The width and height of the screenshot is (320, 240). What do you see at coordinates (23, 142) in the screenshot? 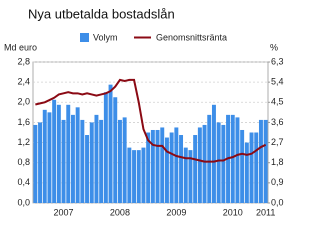
I see `y-tick-label: 1,2` at bounding box center [23, 142].